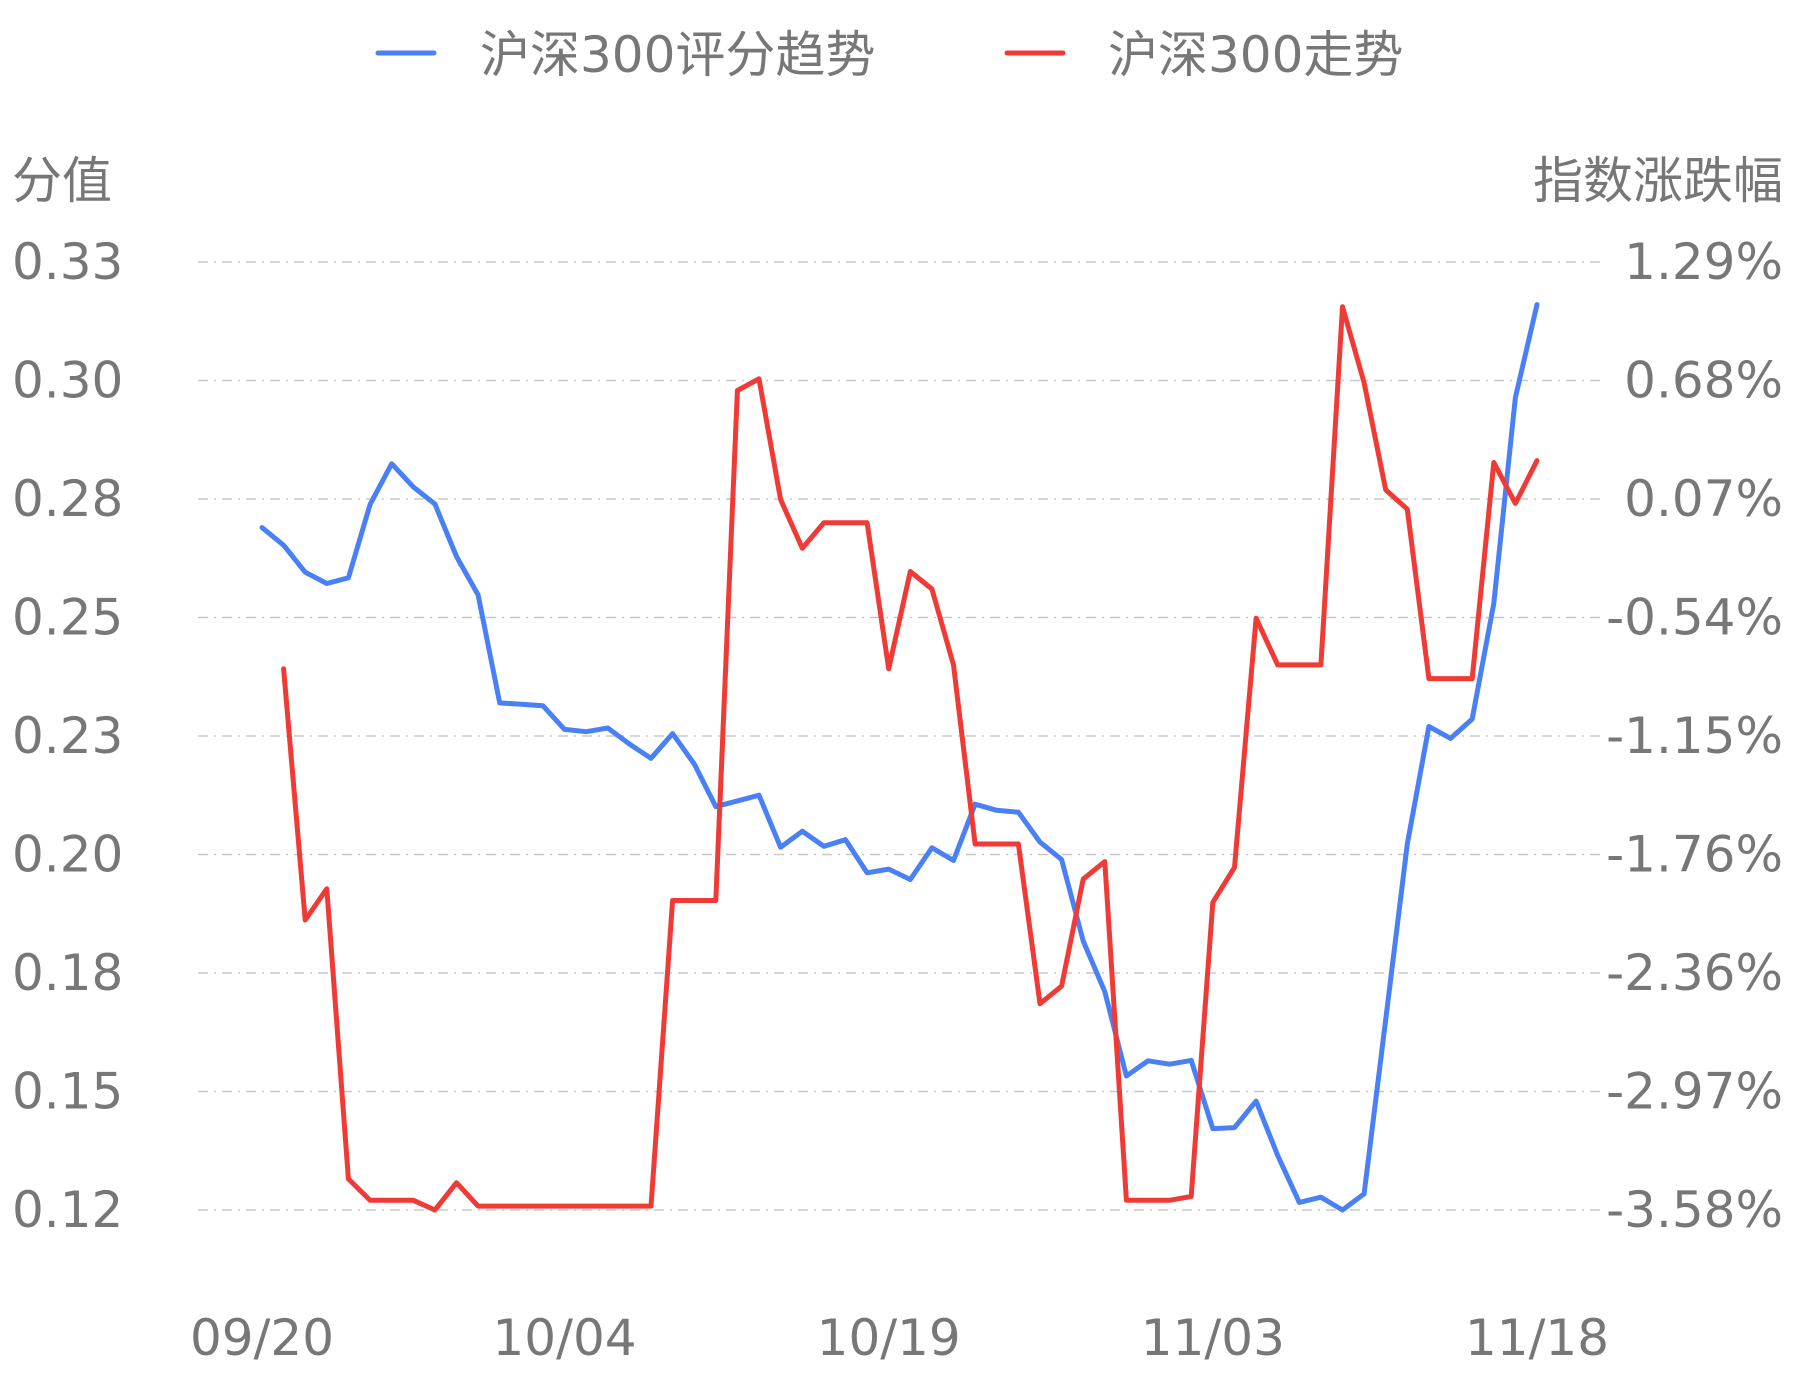 This screenshot has width=1793, height=1380. Describe the element at coordinates (1694, 618) in the screenshot. I see `right-tick-label: -0.54%` at that location.